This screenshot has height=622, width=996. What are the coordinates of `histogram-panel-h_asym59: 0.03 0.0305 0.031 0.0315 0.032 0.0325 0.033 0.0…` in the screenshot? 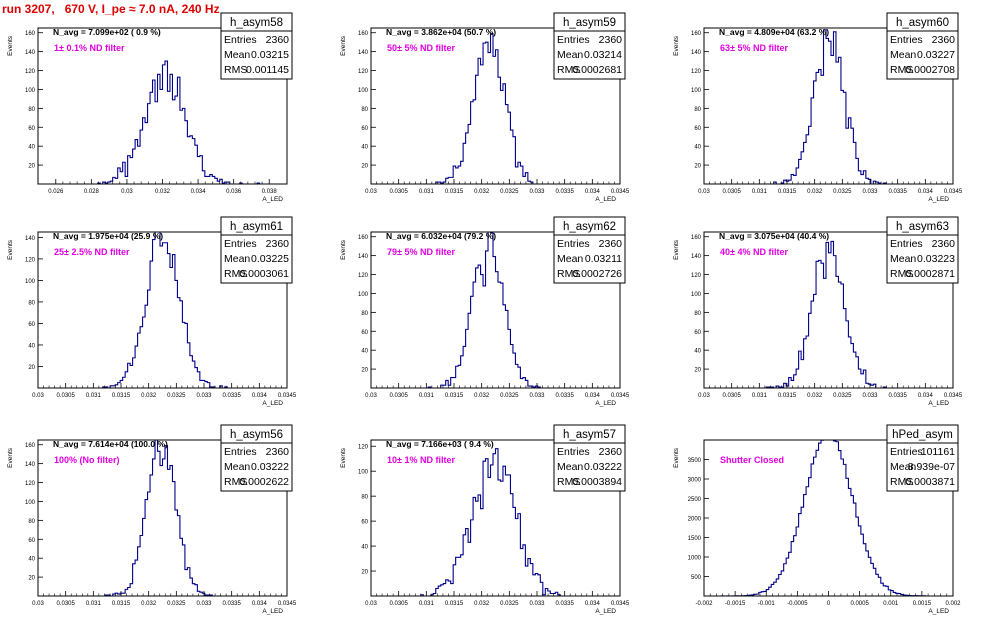 It's located at (485, 107).